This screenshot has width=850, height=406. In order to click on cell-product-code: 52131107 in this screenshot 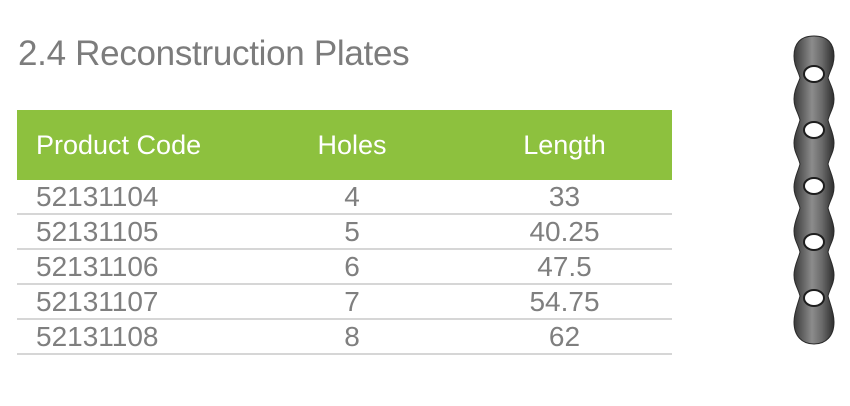, I will do `click(97, 301)`.